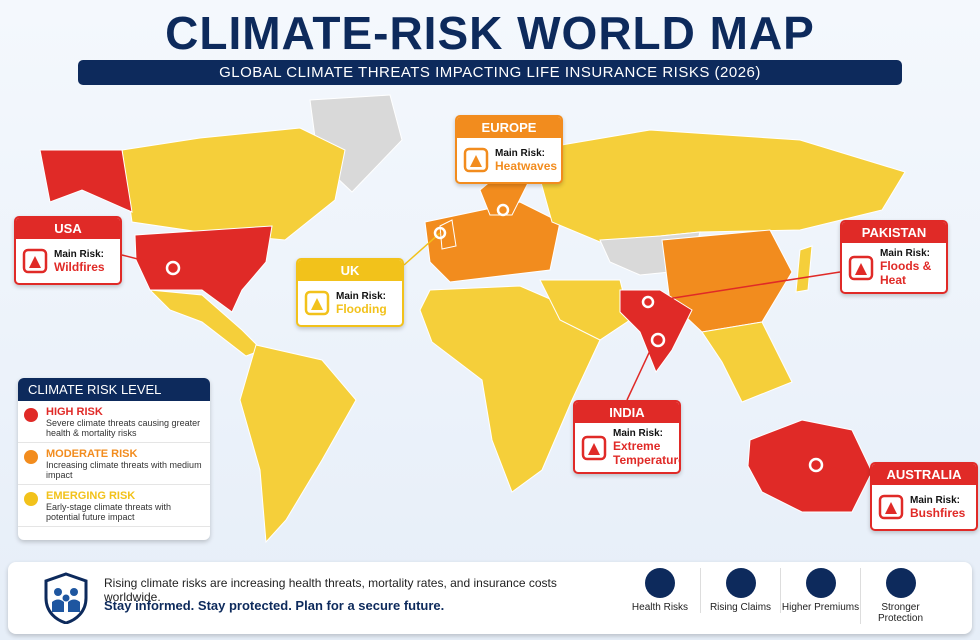  Describe the element at coordinates (361, 308) in the screenshot. I see `callout-risk: Flooding` at that location.